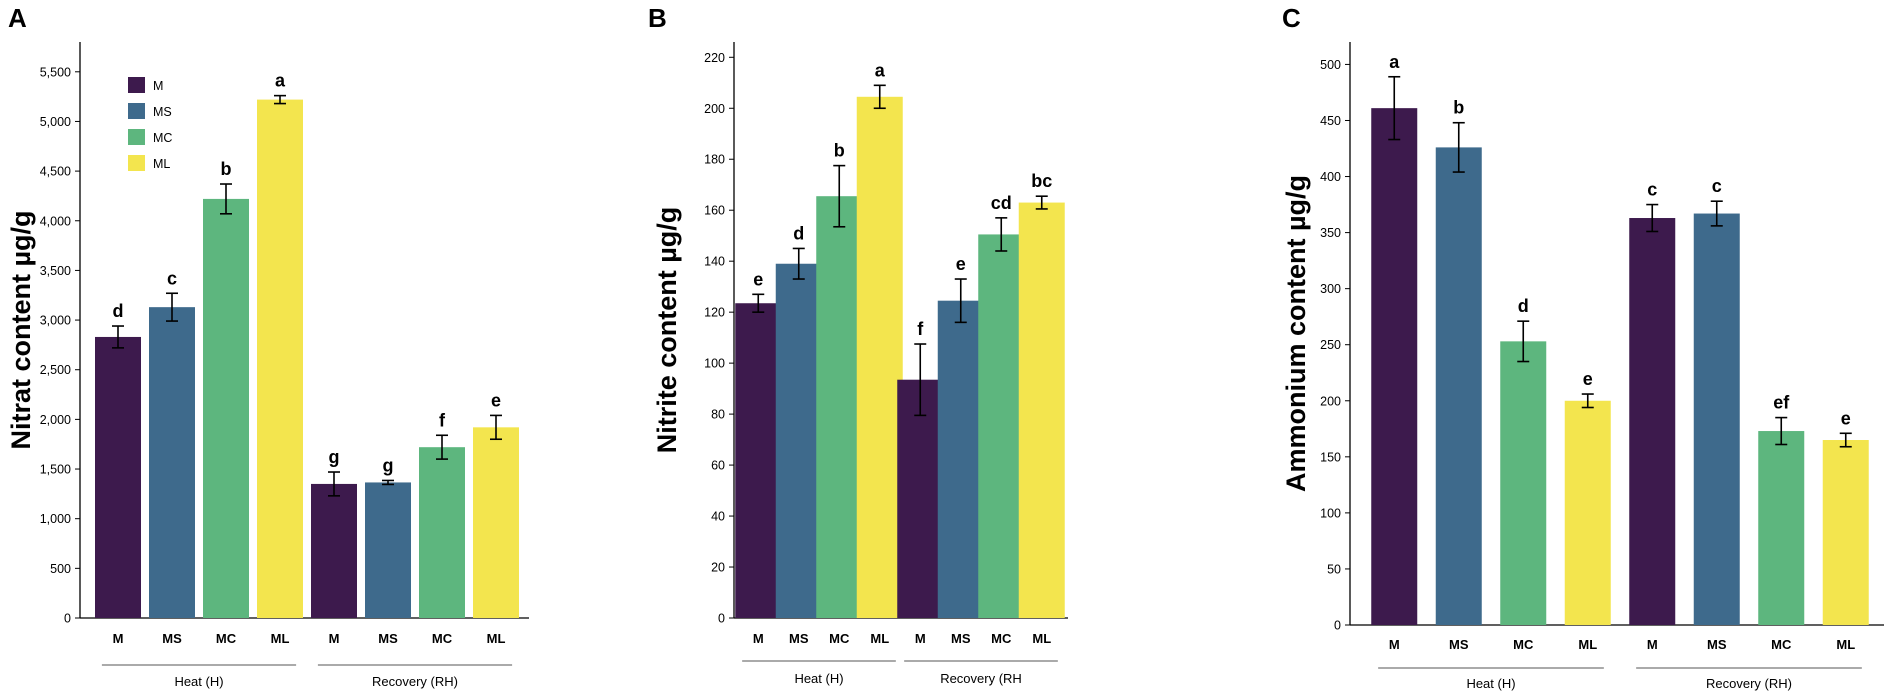 This screenshot has height=693, width=1890. What do you see at coordinates (714, 262) in the screenshot?
I see `y-tick-label: 140` at bounding box center [714, 262].